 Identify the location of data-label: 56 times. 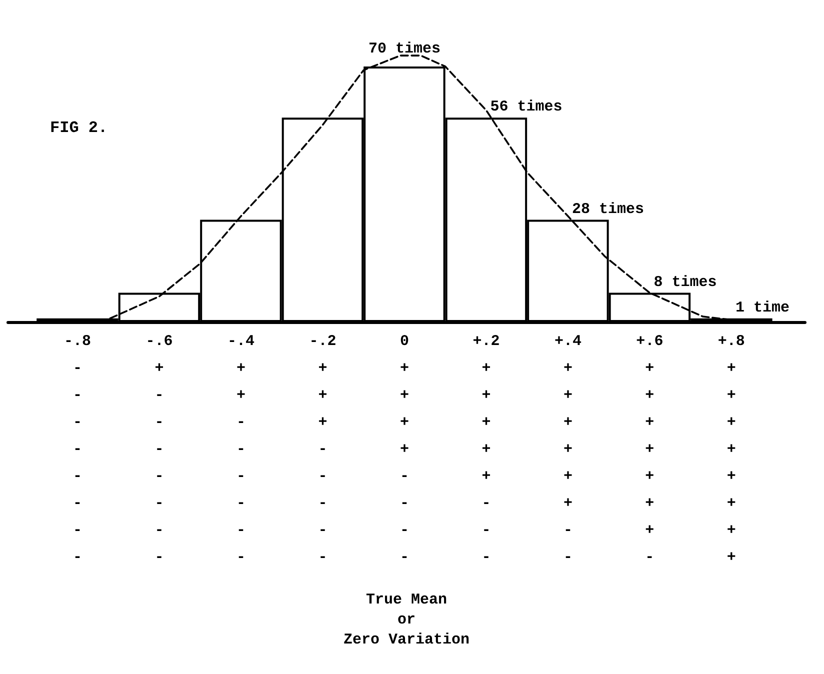
(526, 107).